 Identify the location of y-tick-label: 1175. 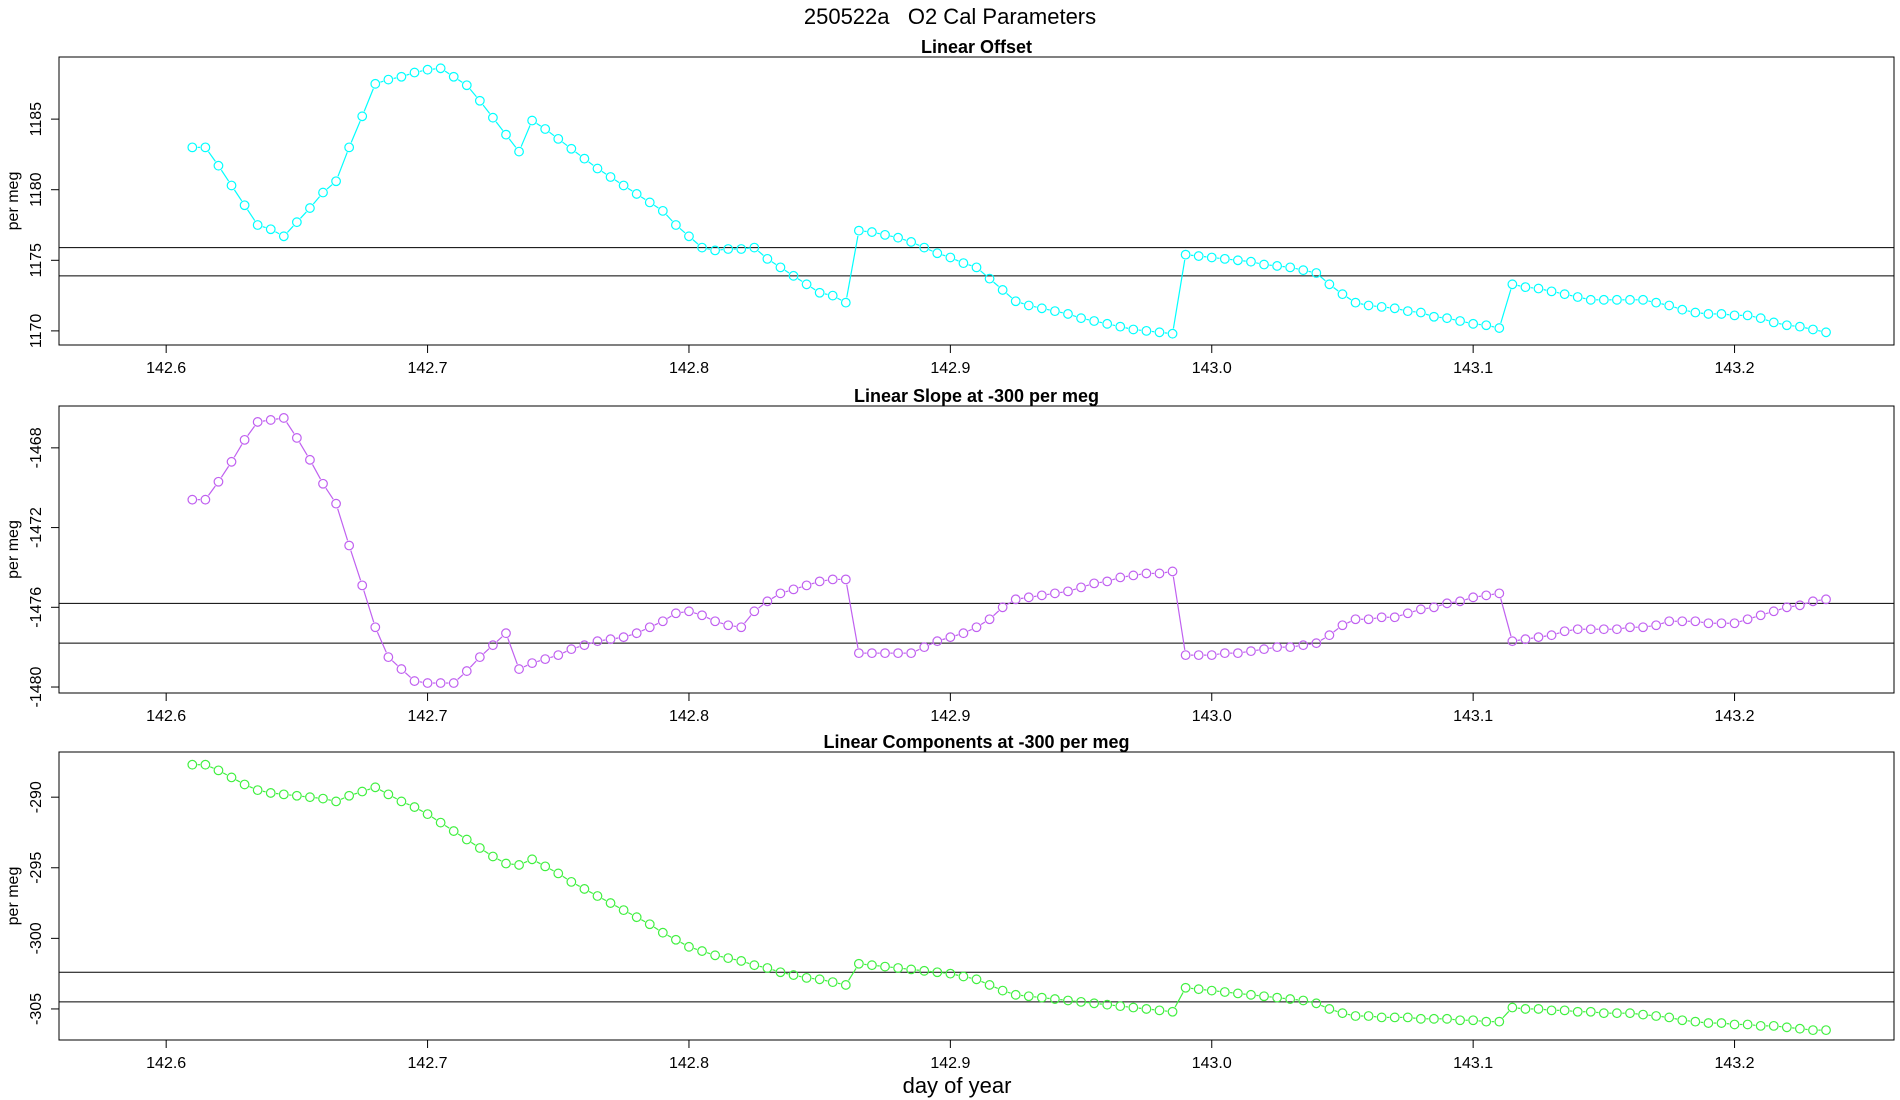
(36, 260).